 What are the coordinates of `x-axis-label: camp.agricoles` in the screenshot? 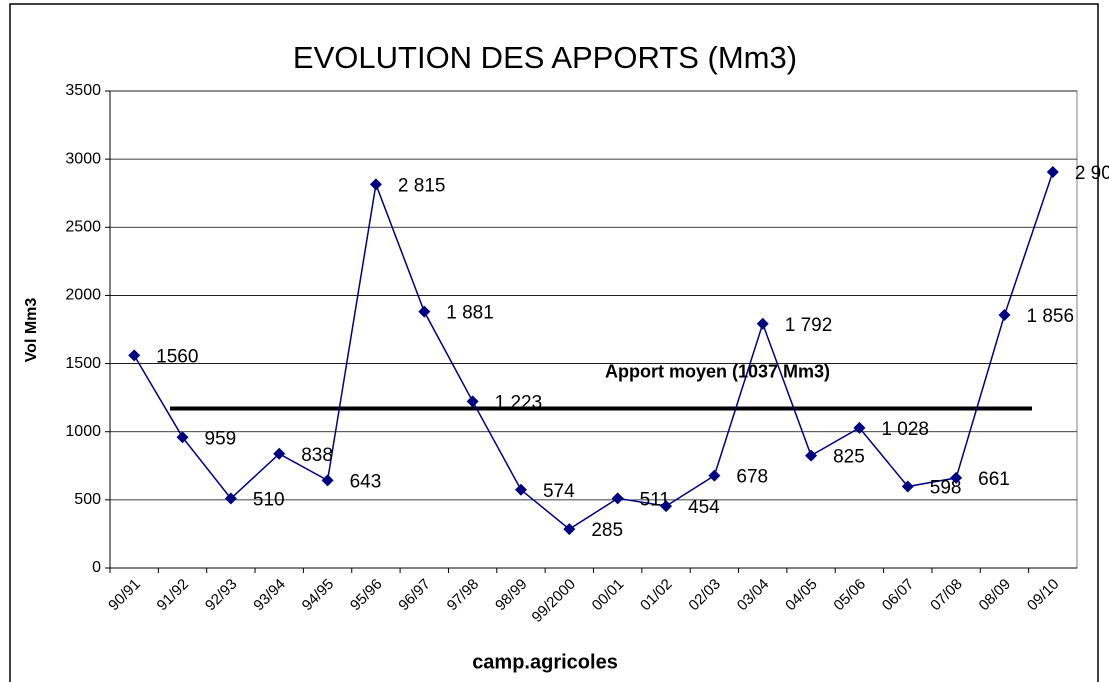 It's located at (545, 662).